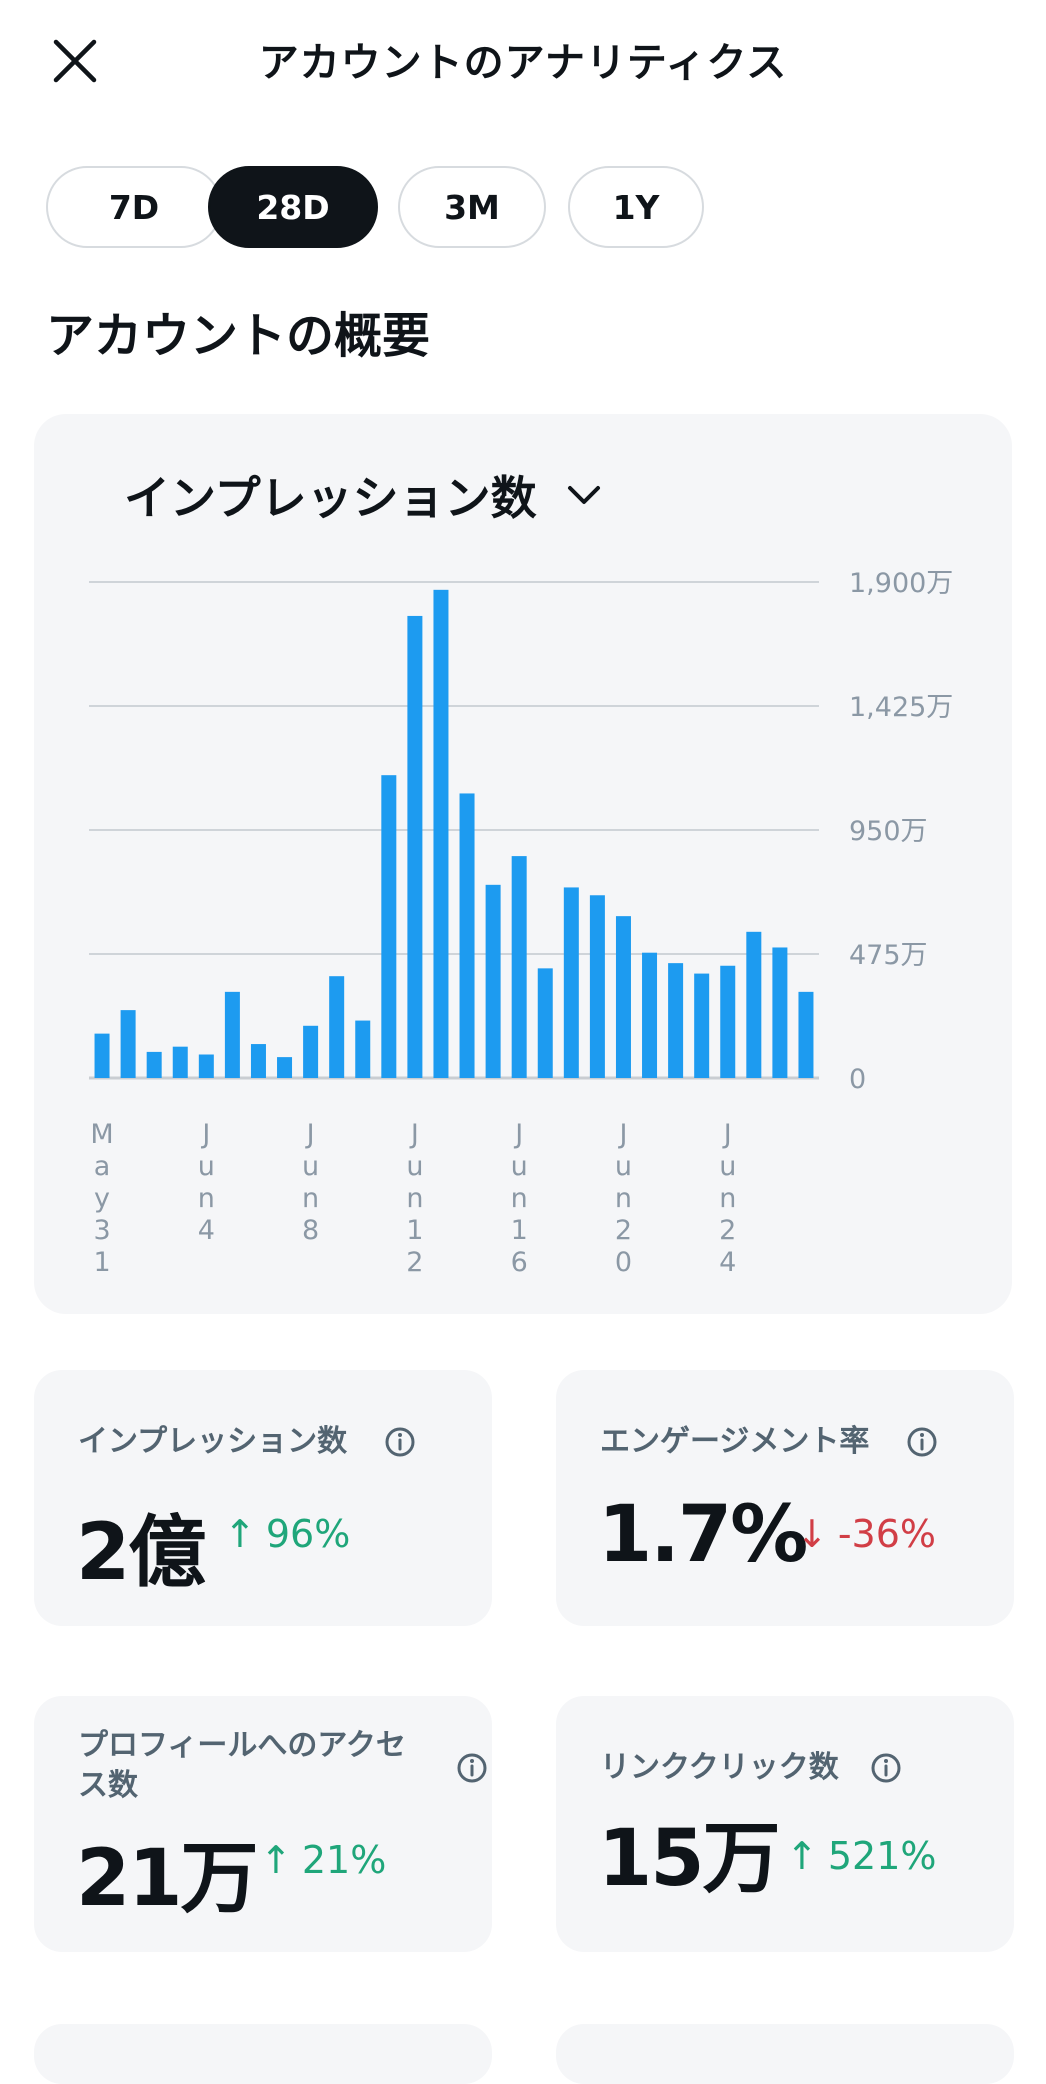 This screenshot has width=1046, height=2084. Describe the element at coordinates (735, 1441) in the screenshot. I see `stat-label: エンゲージメント率` at that location.